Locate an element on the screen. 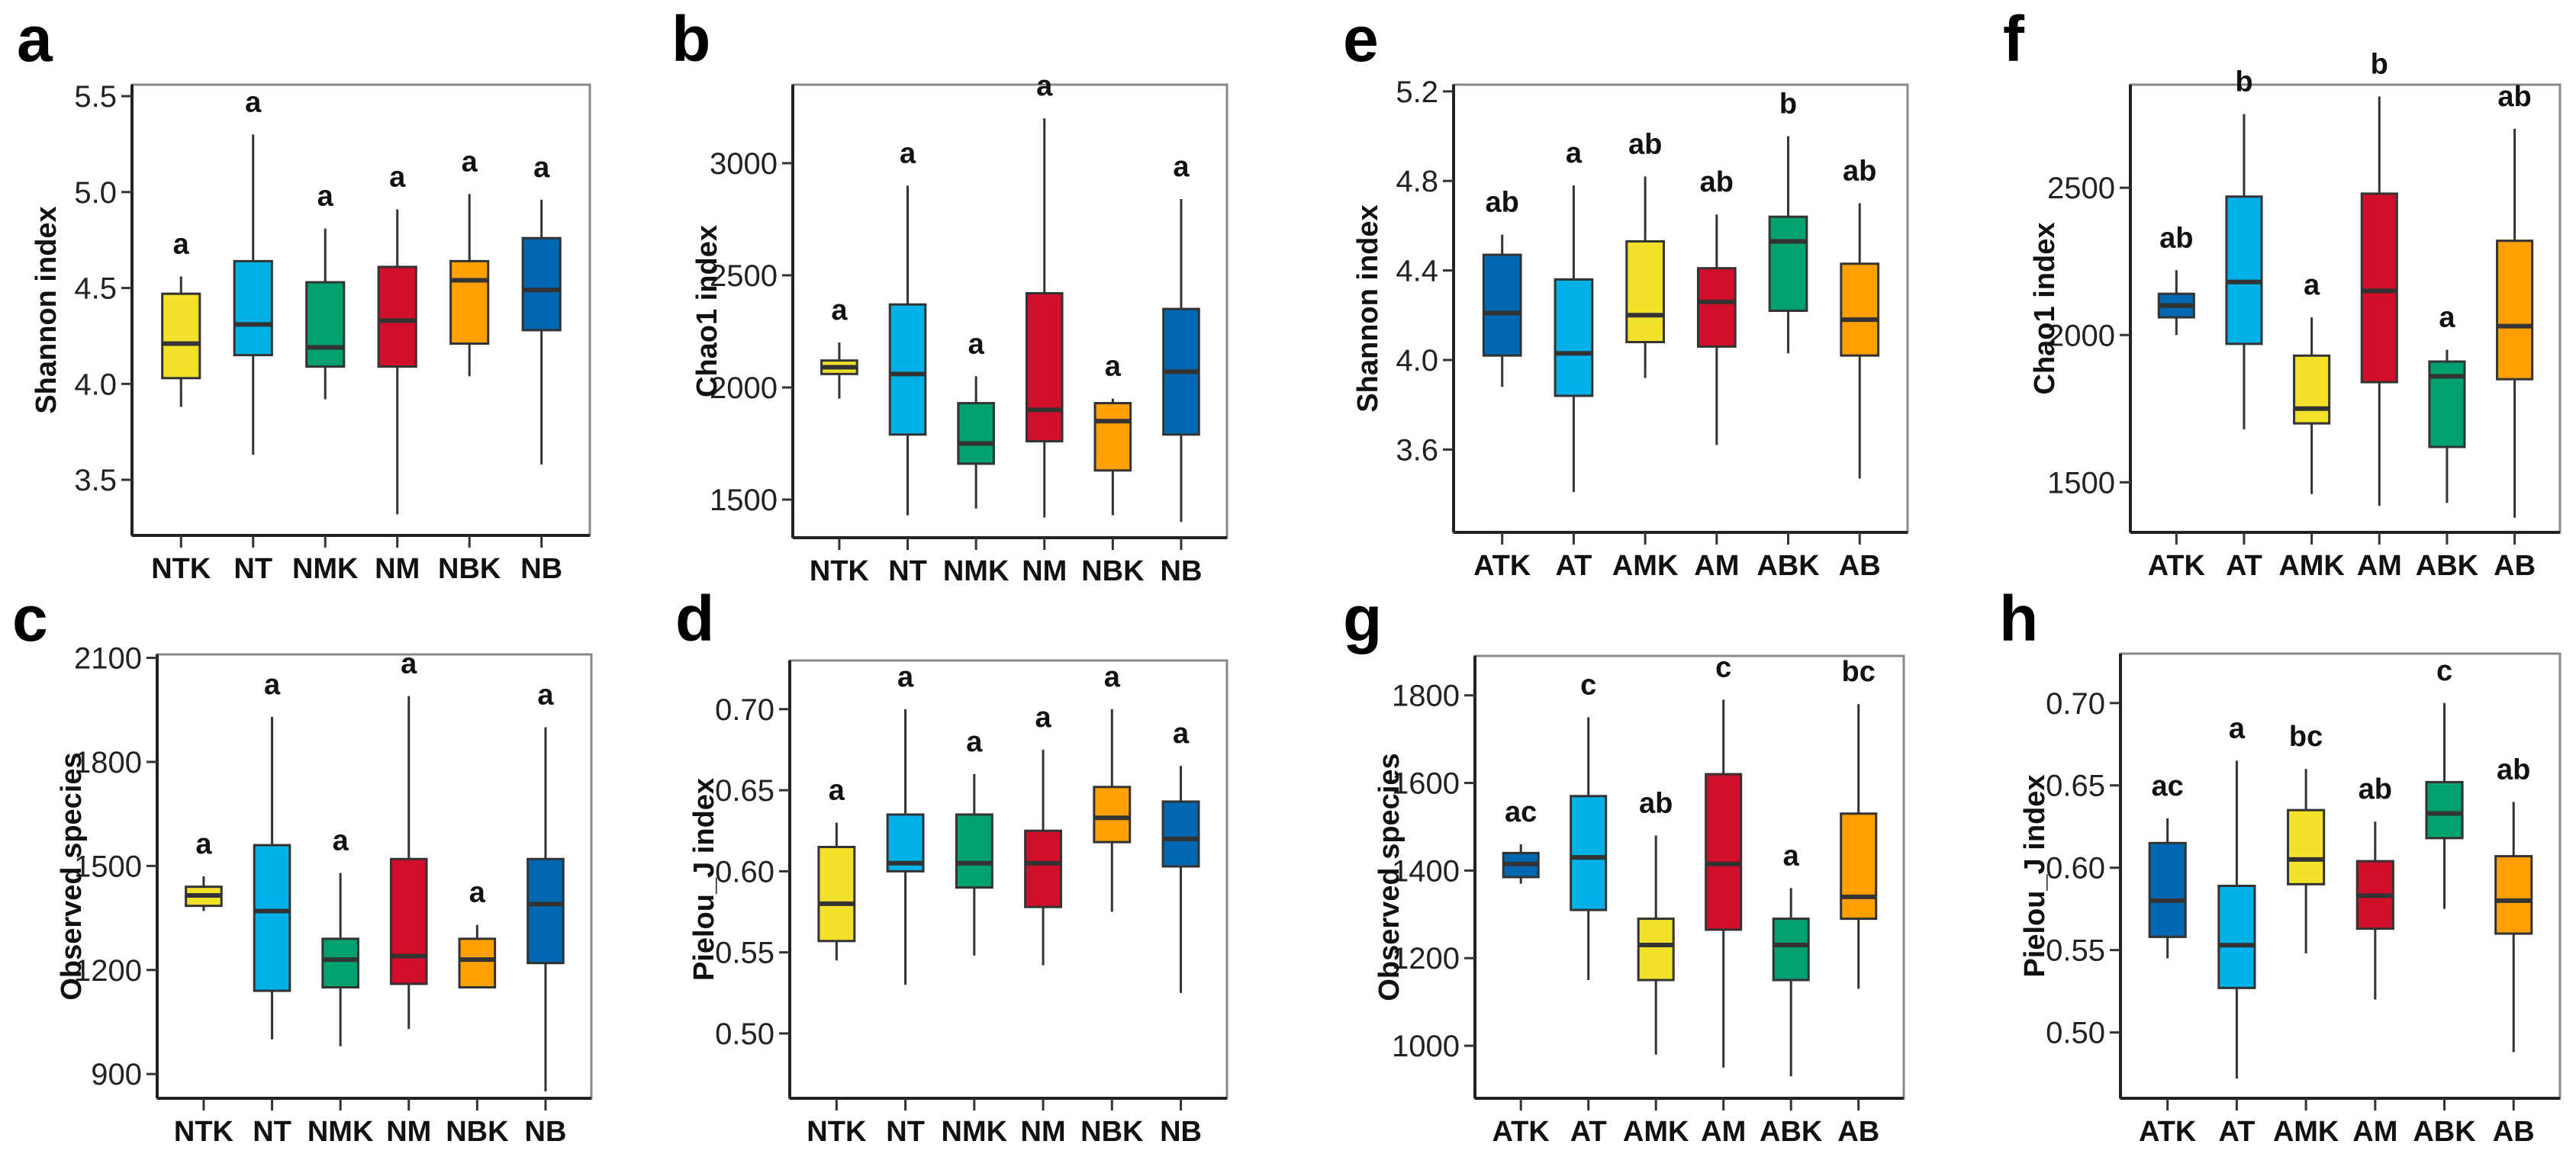  panel-label: a is located at coordinates (35, 39).